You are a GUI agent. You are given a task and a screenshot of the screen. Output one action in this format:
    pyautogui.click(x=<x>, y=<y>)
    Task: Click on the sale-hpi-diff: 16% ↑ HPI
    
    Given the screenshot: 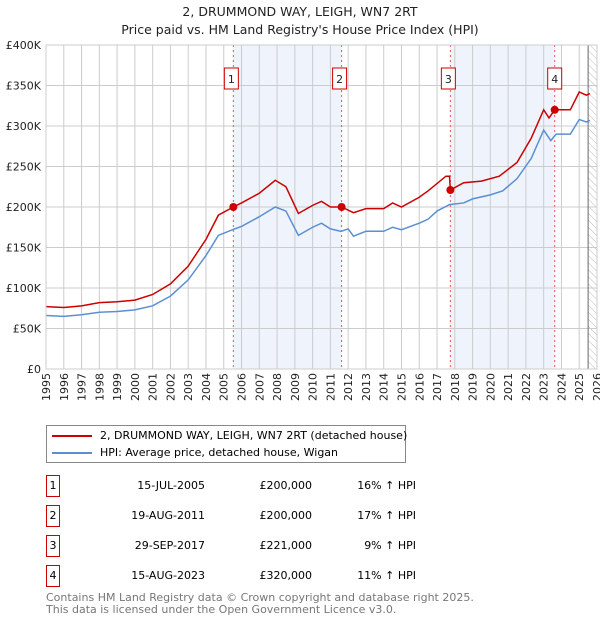 What is the action you would take?
    pyautogui.click(x=386, y=485)
    